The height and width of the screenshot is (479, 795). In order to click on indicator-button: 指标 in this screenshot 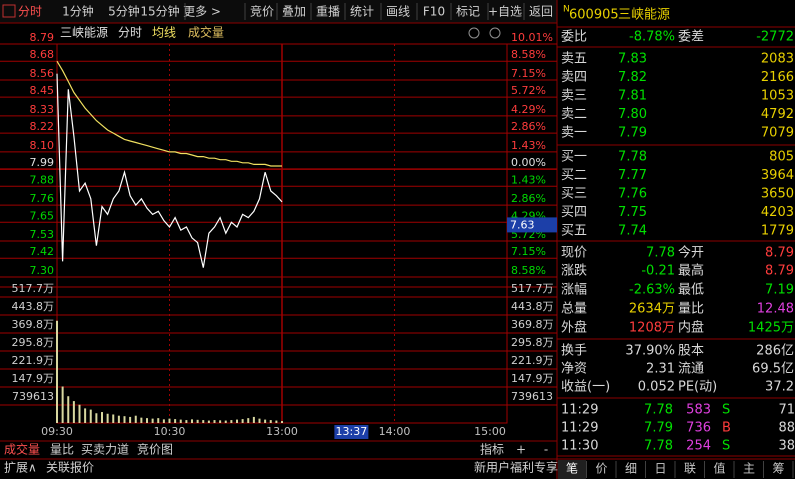, I will do `click(492, 449)`.